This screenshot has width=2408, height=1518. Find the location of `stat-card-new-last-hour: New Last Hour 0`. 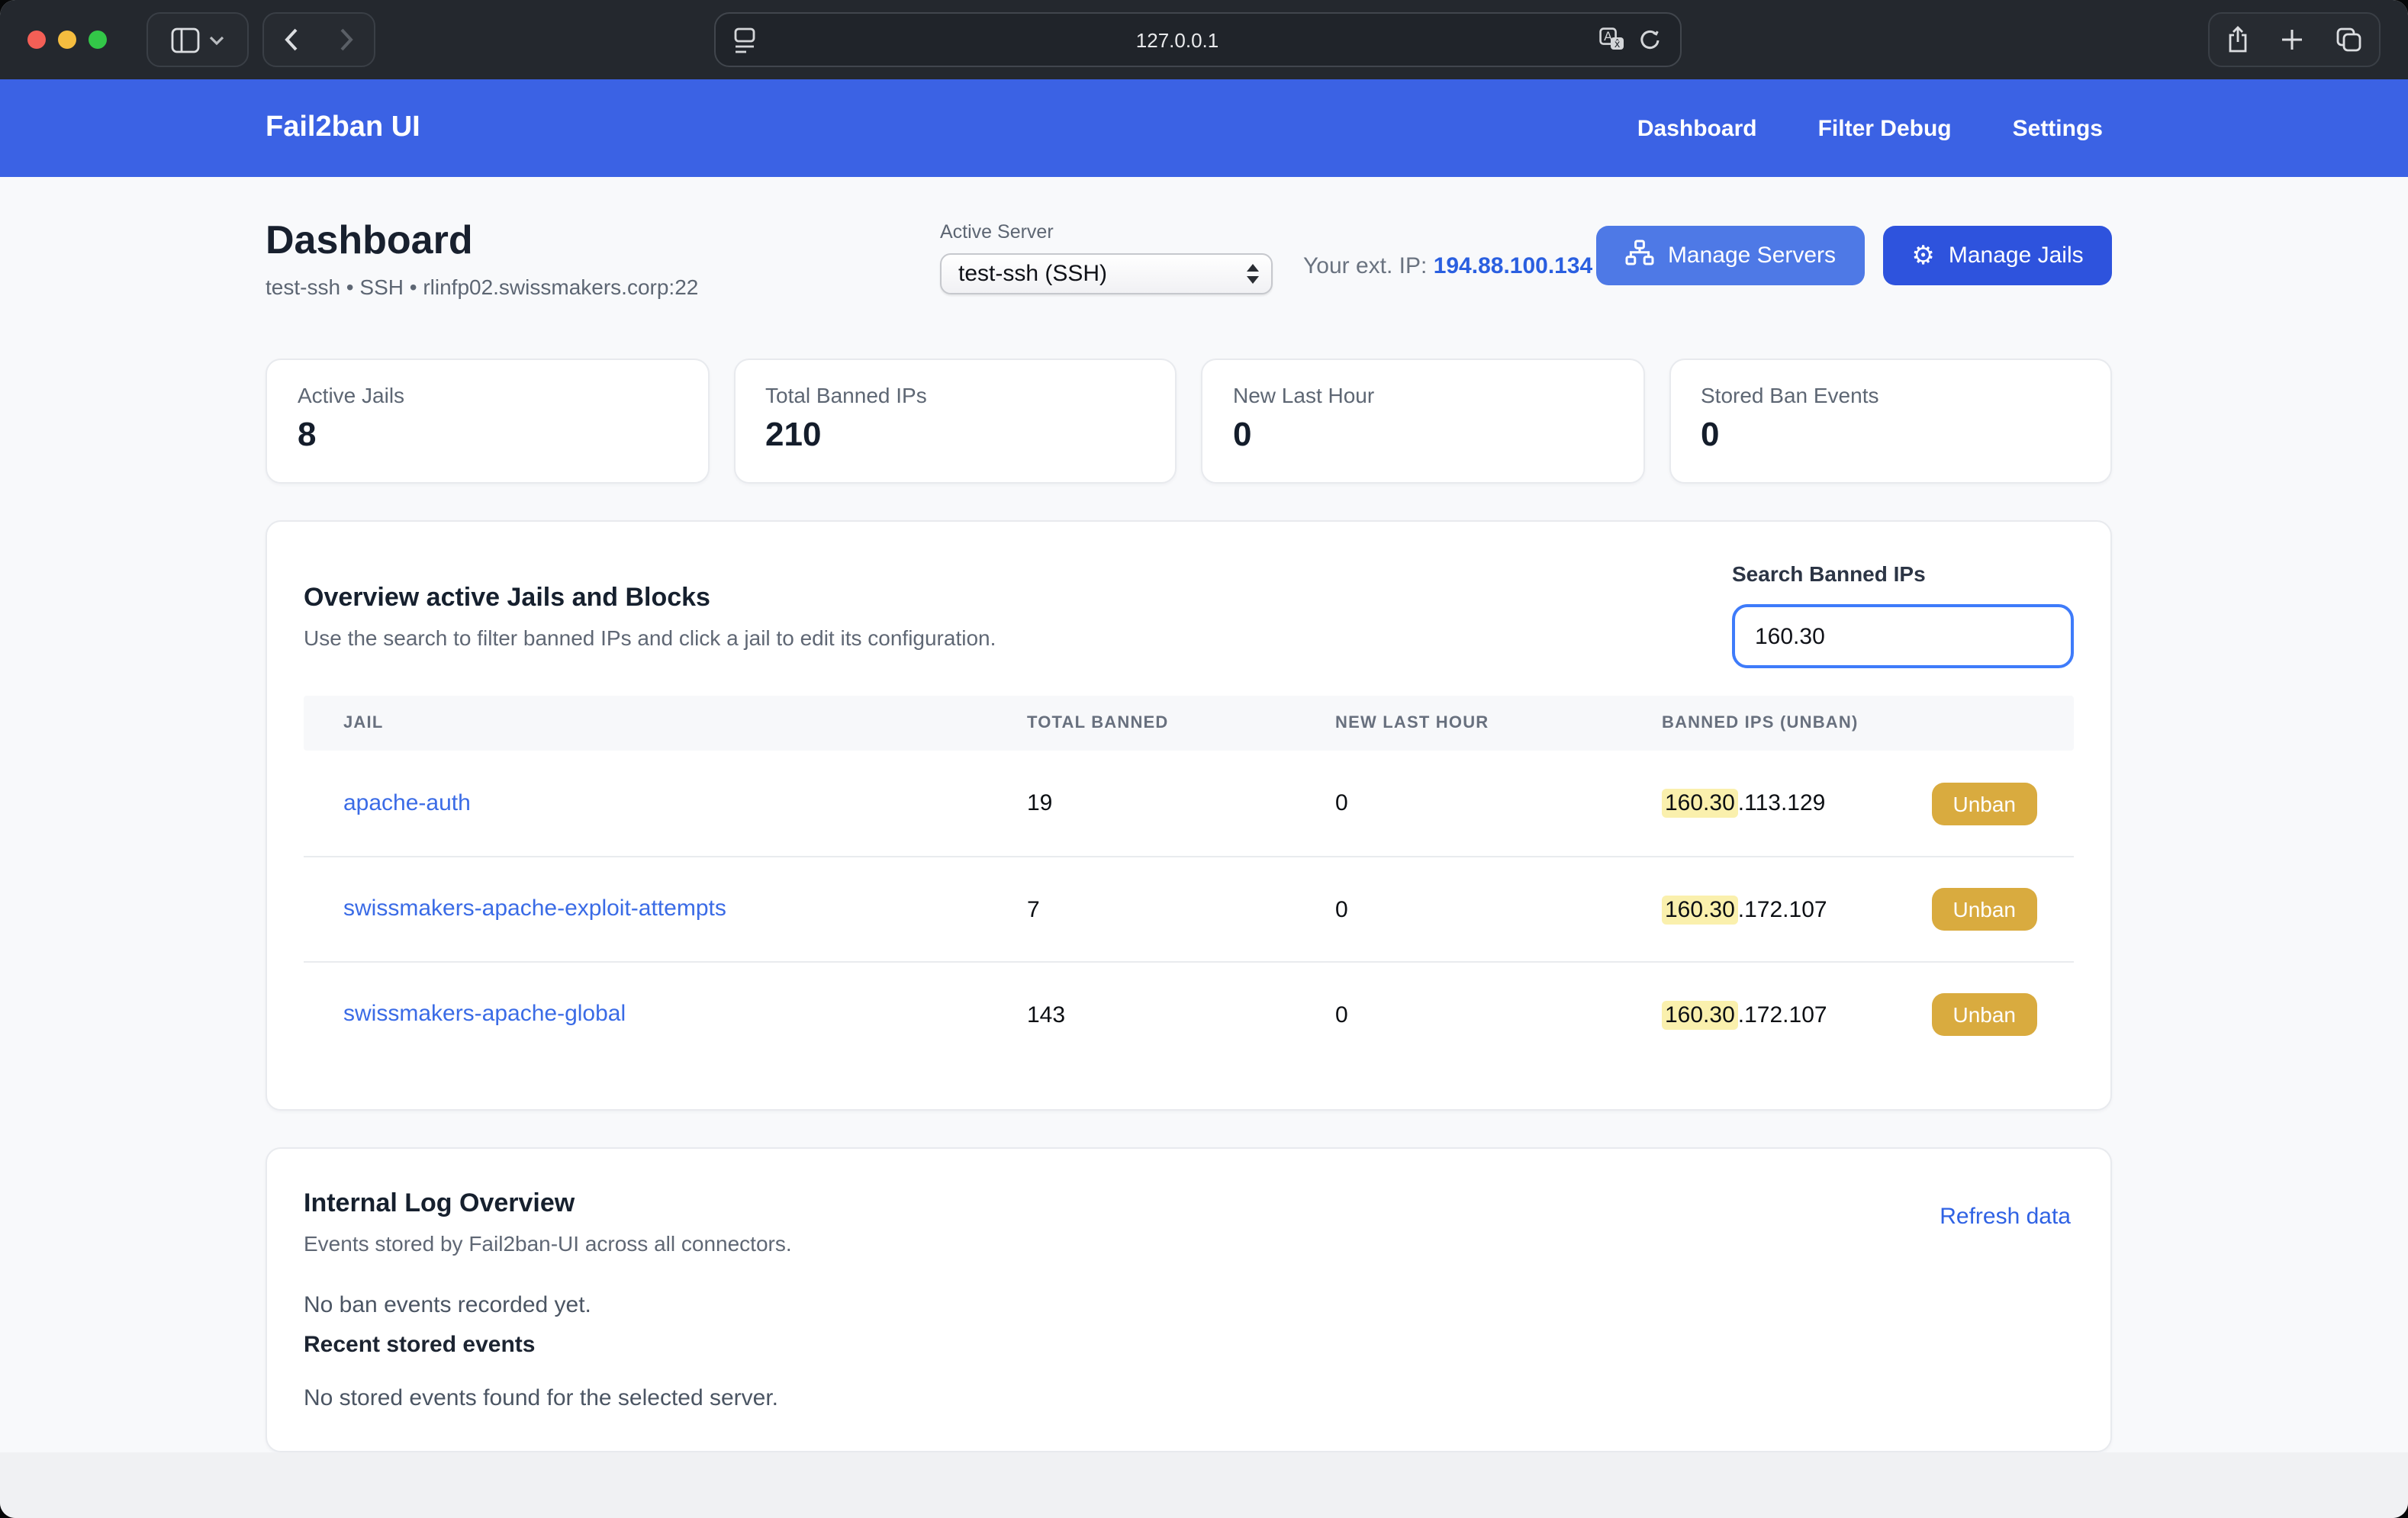

stat-card-new-last-hour: New Last Hour 0 is located at coordinates (1422, 421).